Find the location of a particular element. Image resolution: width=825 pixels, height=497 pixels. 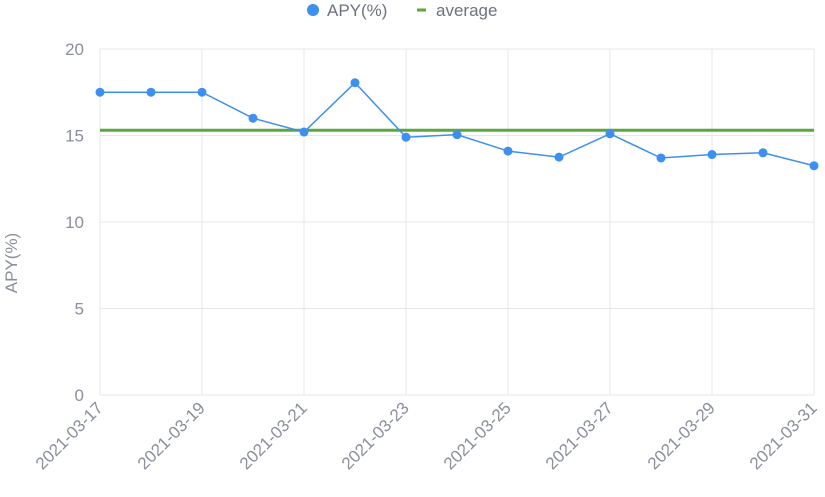

y-tick-label: 0 is located at coordinates (79, 395).